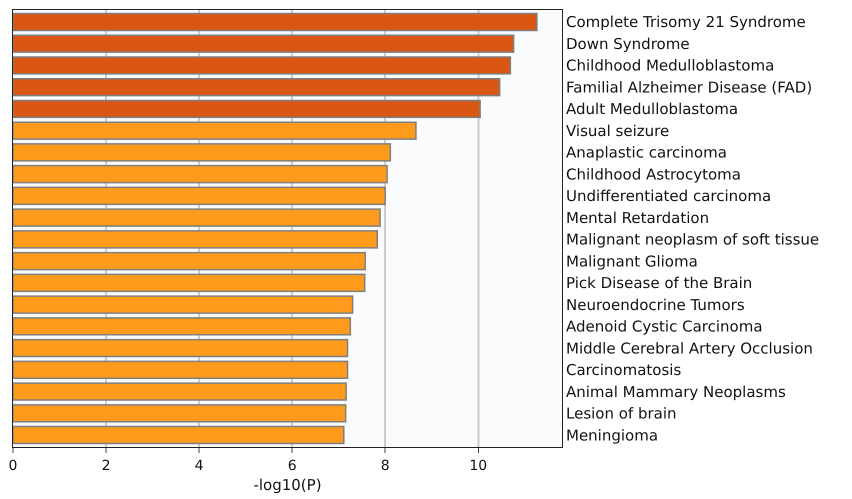 The height and width of the screenshot is (499, 852). Describe the element at coordinates (632, 261) in the screenshot. I see `y-tick-label: Malignant Glioma` at that location.